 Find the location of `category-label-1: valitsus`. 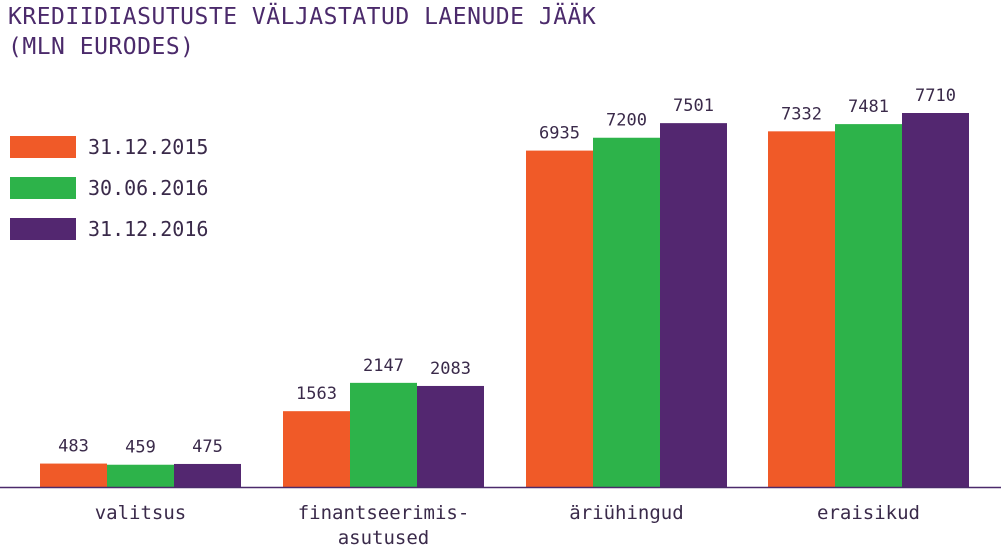

category-label-1: valitsus is located at coordinates (141, 513).